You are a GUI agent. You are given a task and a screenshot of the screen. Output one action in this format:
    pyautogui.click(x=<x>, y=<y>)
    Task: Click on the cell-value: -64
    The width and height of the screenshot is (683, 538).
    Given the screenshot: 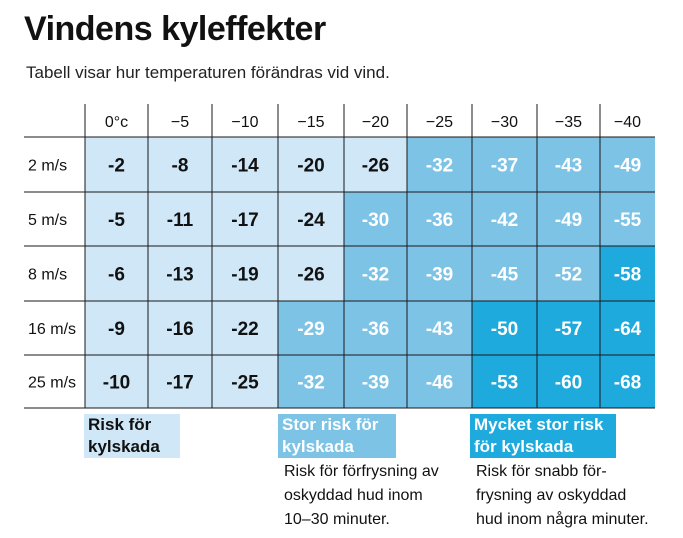 What is the action you would take?
    pyautogui.click(x=628, y=329)
    